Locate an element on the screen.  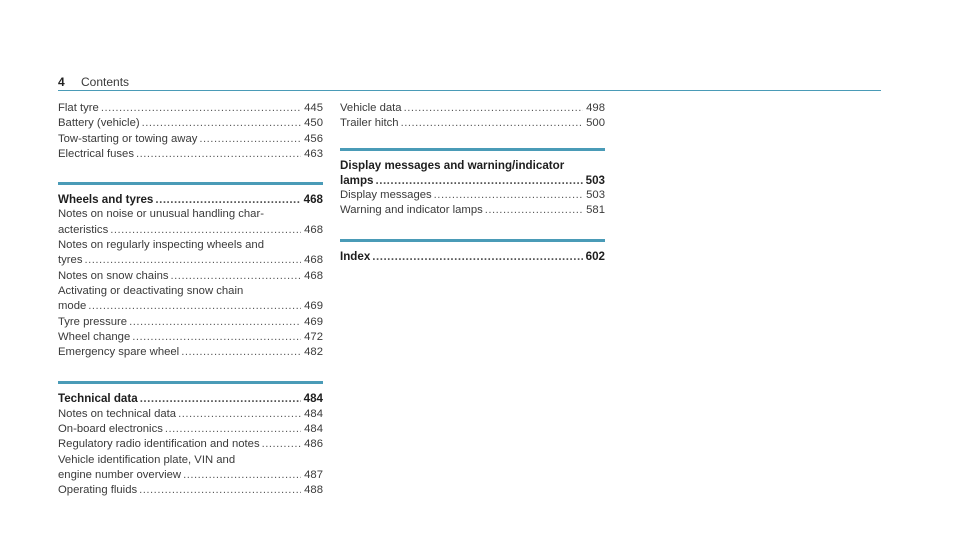
toc-entry-label: Tyre pressure is located at coordinates (93, 321).